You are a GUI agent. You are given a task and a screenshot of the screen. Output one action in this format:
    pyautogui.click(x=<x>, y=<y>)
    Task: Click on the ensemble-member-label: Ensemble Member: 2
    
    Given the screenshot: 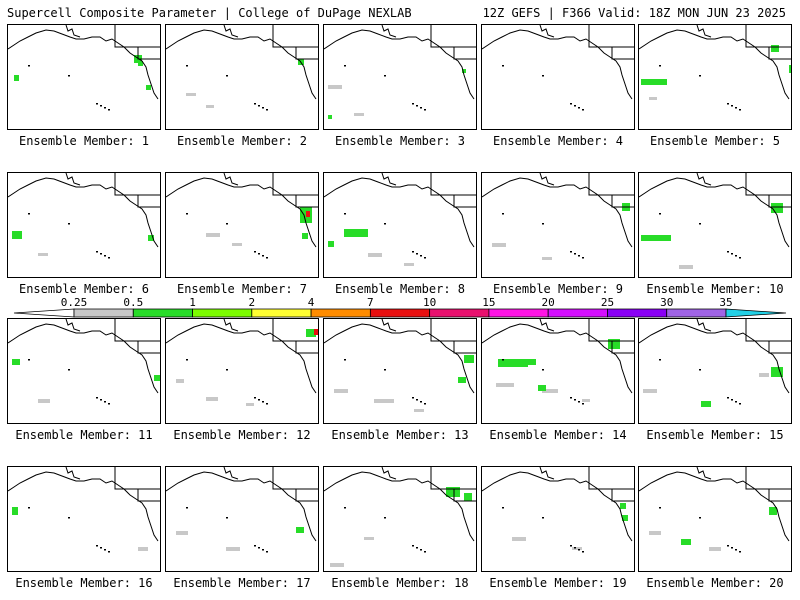 What is the action you would take?
    pyautogui.click(x=242, y=141)
    